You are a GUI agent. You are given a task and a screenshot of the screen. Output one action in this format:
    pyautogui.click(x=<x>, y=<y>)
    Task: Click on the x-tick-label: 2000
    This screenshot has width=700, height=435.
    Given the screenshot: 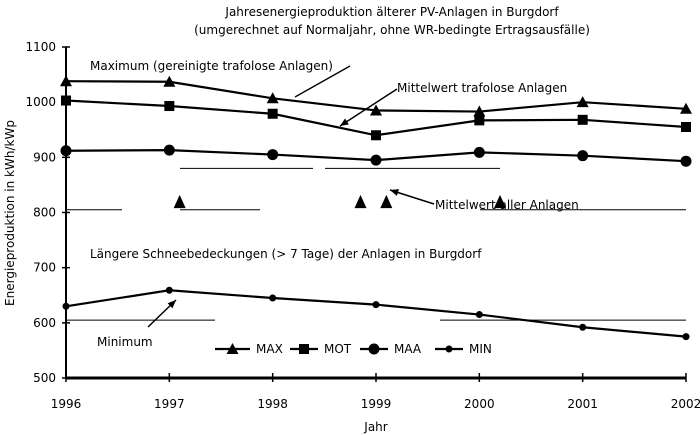 What is the action you would take?
    pyautogui.click(x=479, y=404)
    